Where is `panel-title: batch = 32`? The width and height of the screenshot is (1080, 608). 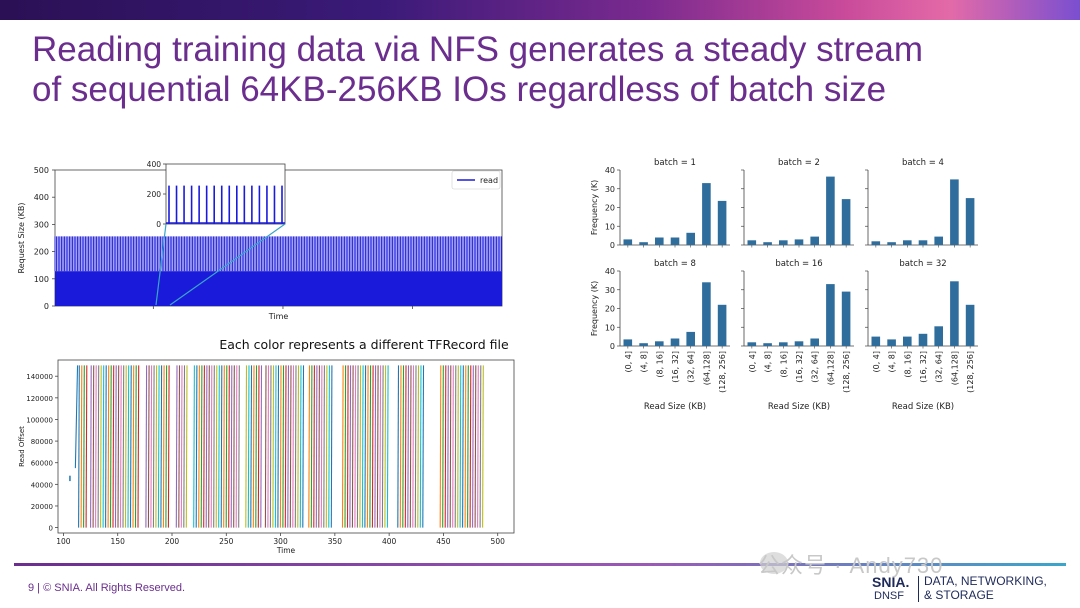
panel-title: batch = 32 is located at coordinates (922, 264).